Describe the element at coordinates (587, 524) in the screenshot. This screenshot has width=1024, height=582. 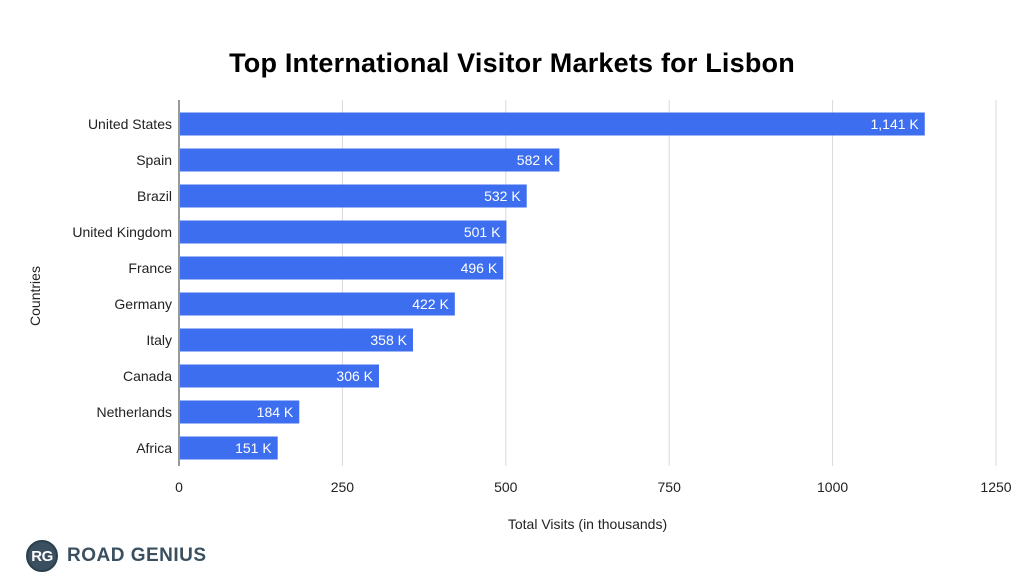
I see `x-axis-title: Total Visits (in thousands)` at that location.